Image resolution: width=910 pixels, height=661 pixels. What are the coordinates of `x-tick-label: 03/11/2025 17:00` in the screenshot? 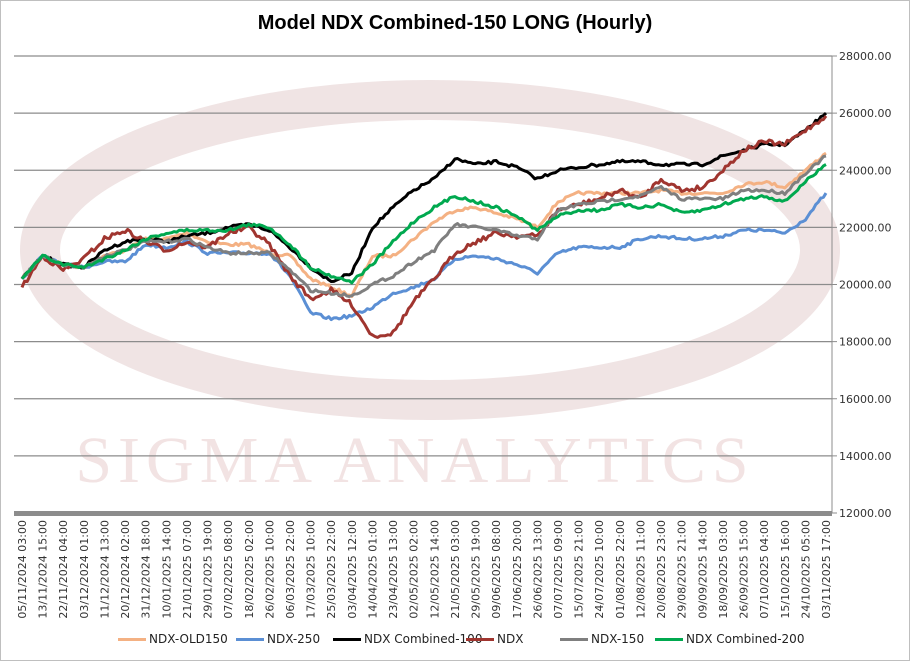 It's located at (826, 569).